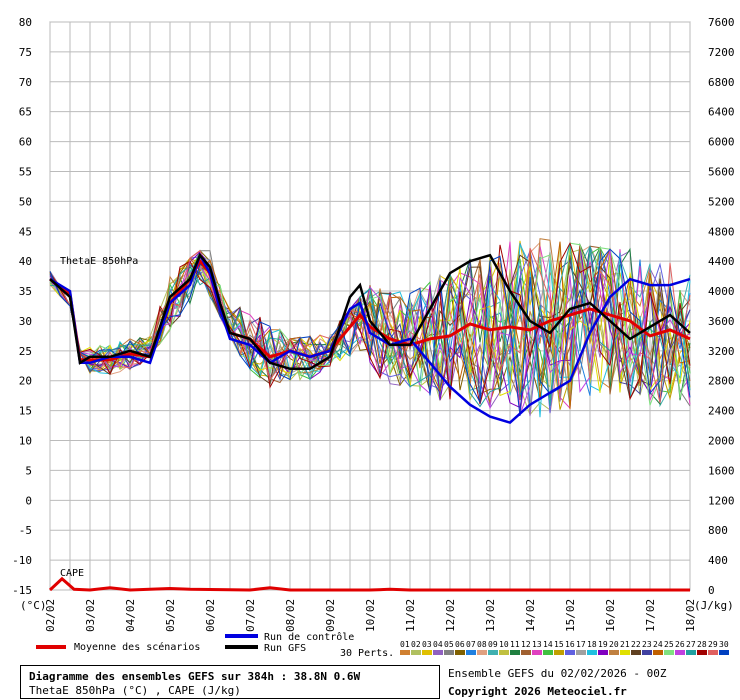  Describe the element at coordinates (721, 112) in the screenshot. I see `ytick-right: 6400` at that location.